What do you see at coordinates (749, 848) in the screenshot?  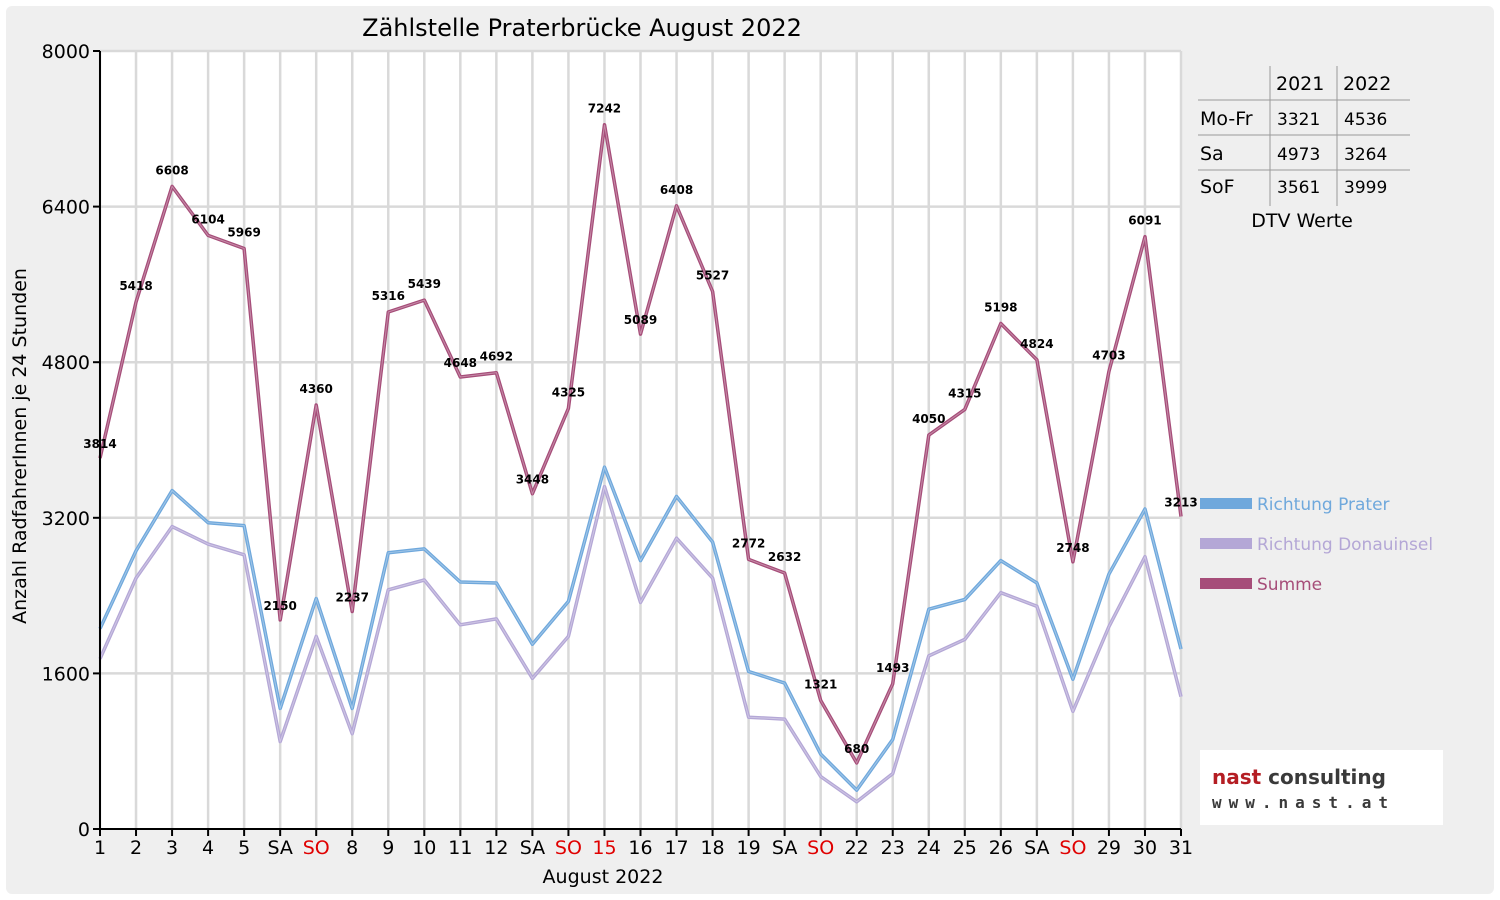 I see `x-tick-label: 19` at bounding box center [749, 848].